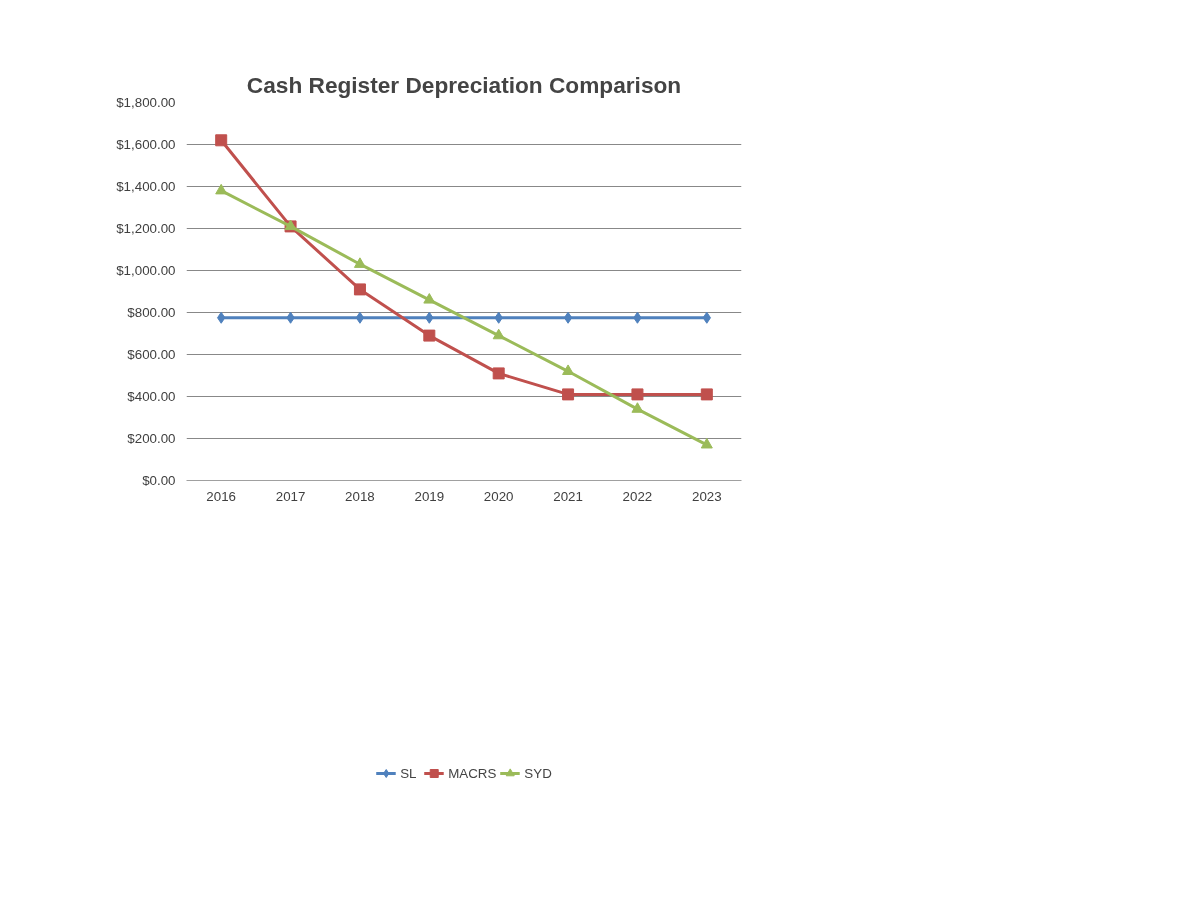  Describe the element at coordinates (146, 228) in the screenshot. I see `y-tick-label: $1,200.00` at that location.